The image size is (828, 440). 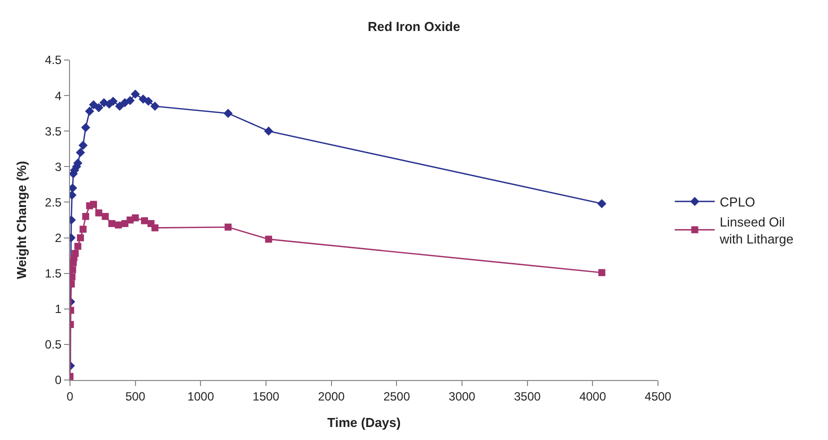 I want to click on x-tick-label: 4000, so click(x=592, y=396).